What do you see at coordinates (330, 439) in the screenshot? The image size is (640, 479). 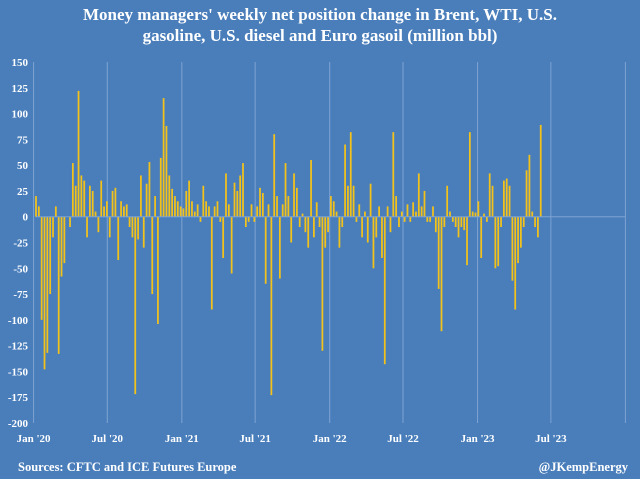 I see `x-tick-label: Jan '22` at bounding box center [330, 439].